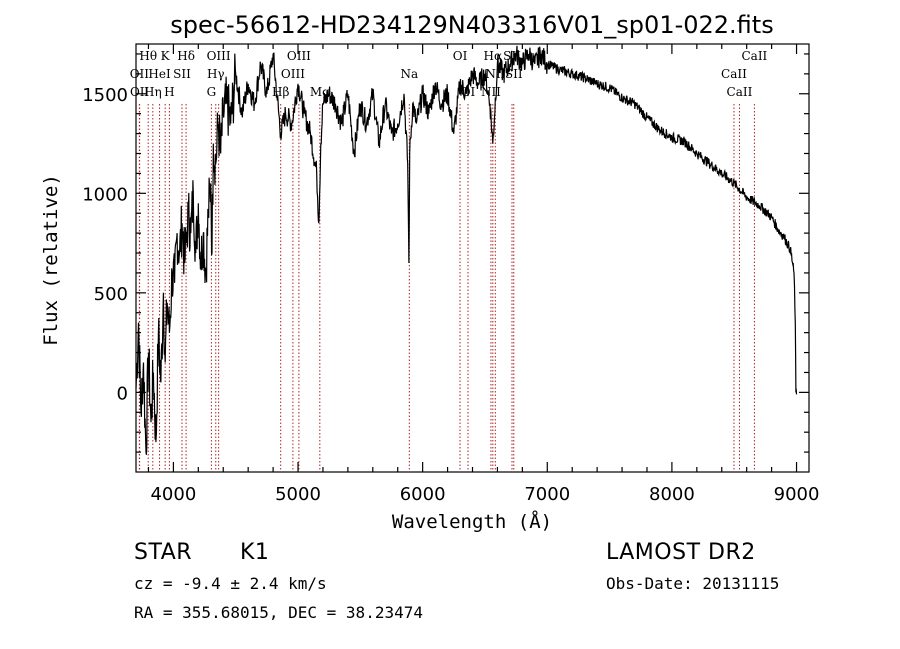 The image size is (900, 649). What do you see at coordinates (230, 583) in the screenshot?
I see `redshift-velocity-text: cz = -9.4 ± 2.4 km/s` at bounding box center [230, 583].